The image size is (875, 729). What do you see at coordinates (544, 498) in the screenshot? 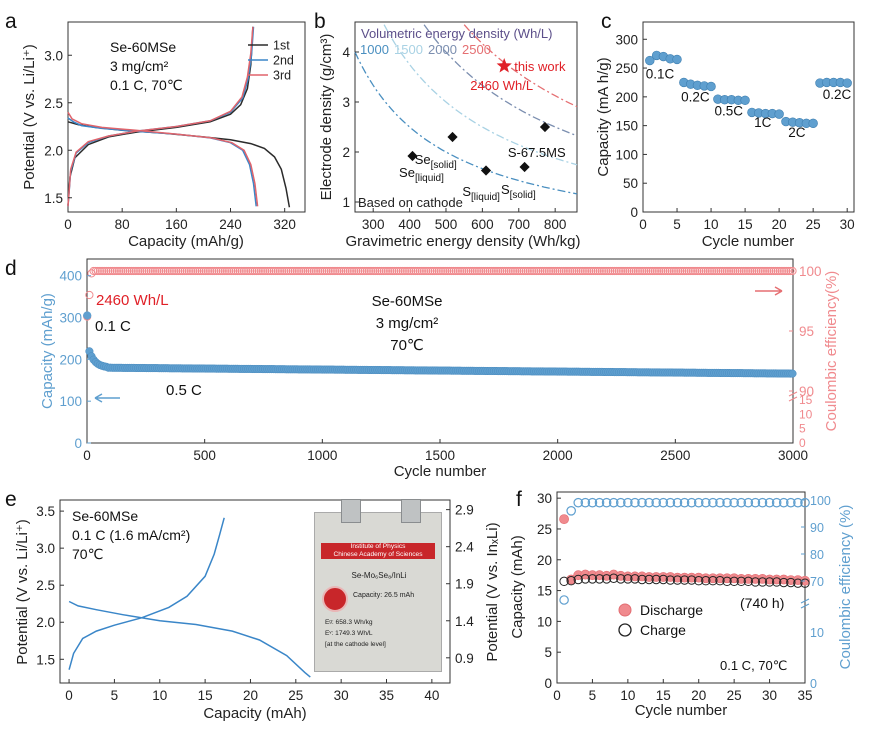
I see `panel-f-ytick-label-6: 30` at bounding box center [544, 498].